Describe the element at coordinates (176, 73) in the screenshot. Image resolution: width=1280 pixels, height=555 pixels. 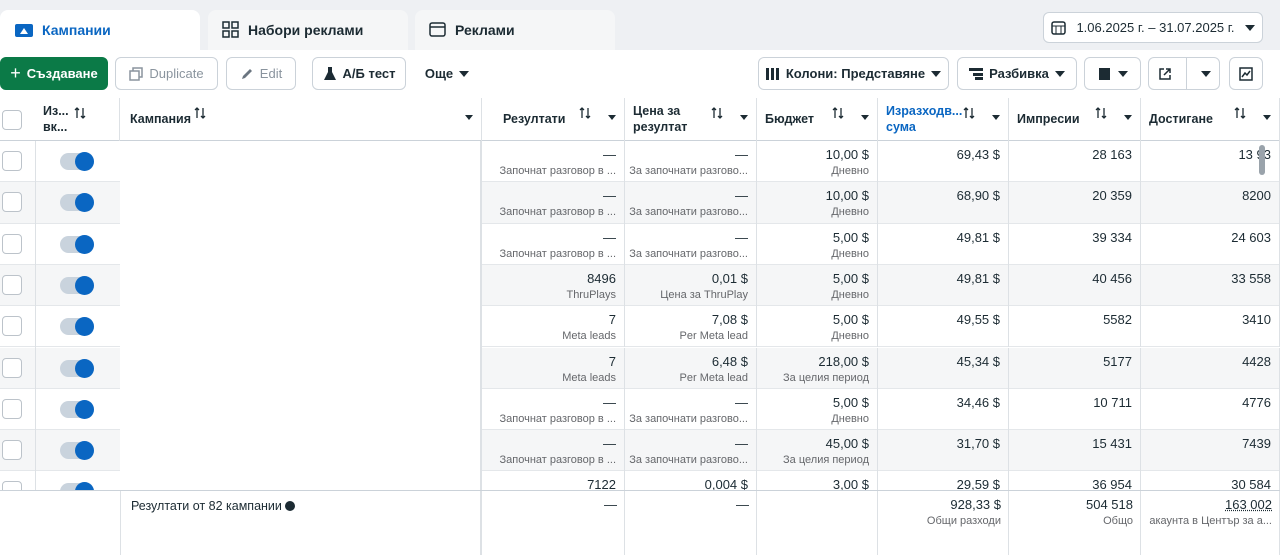
I see `button-label: Duplicate` at that location.